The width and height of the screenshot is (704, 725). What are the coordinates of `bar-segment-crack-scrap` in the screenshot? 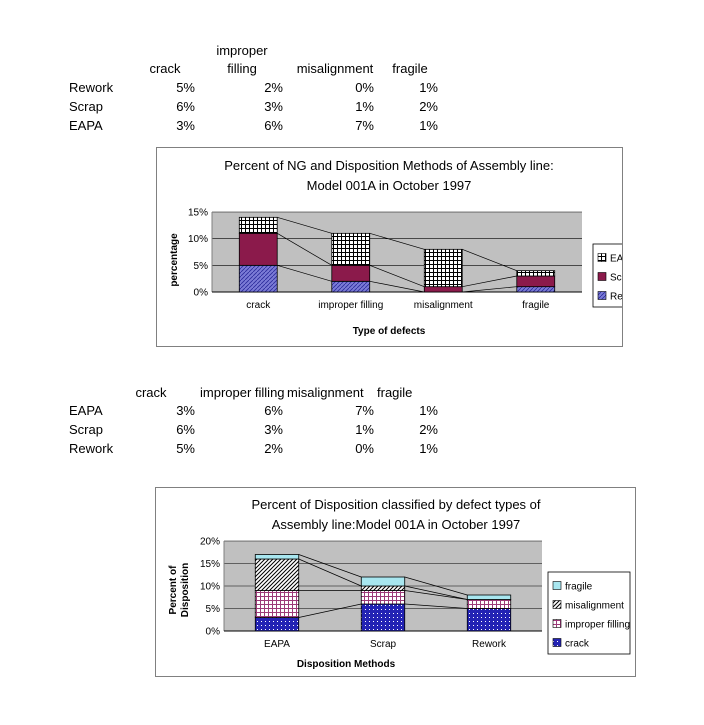 It's located at (383, 617).